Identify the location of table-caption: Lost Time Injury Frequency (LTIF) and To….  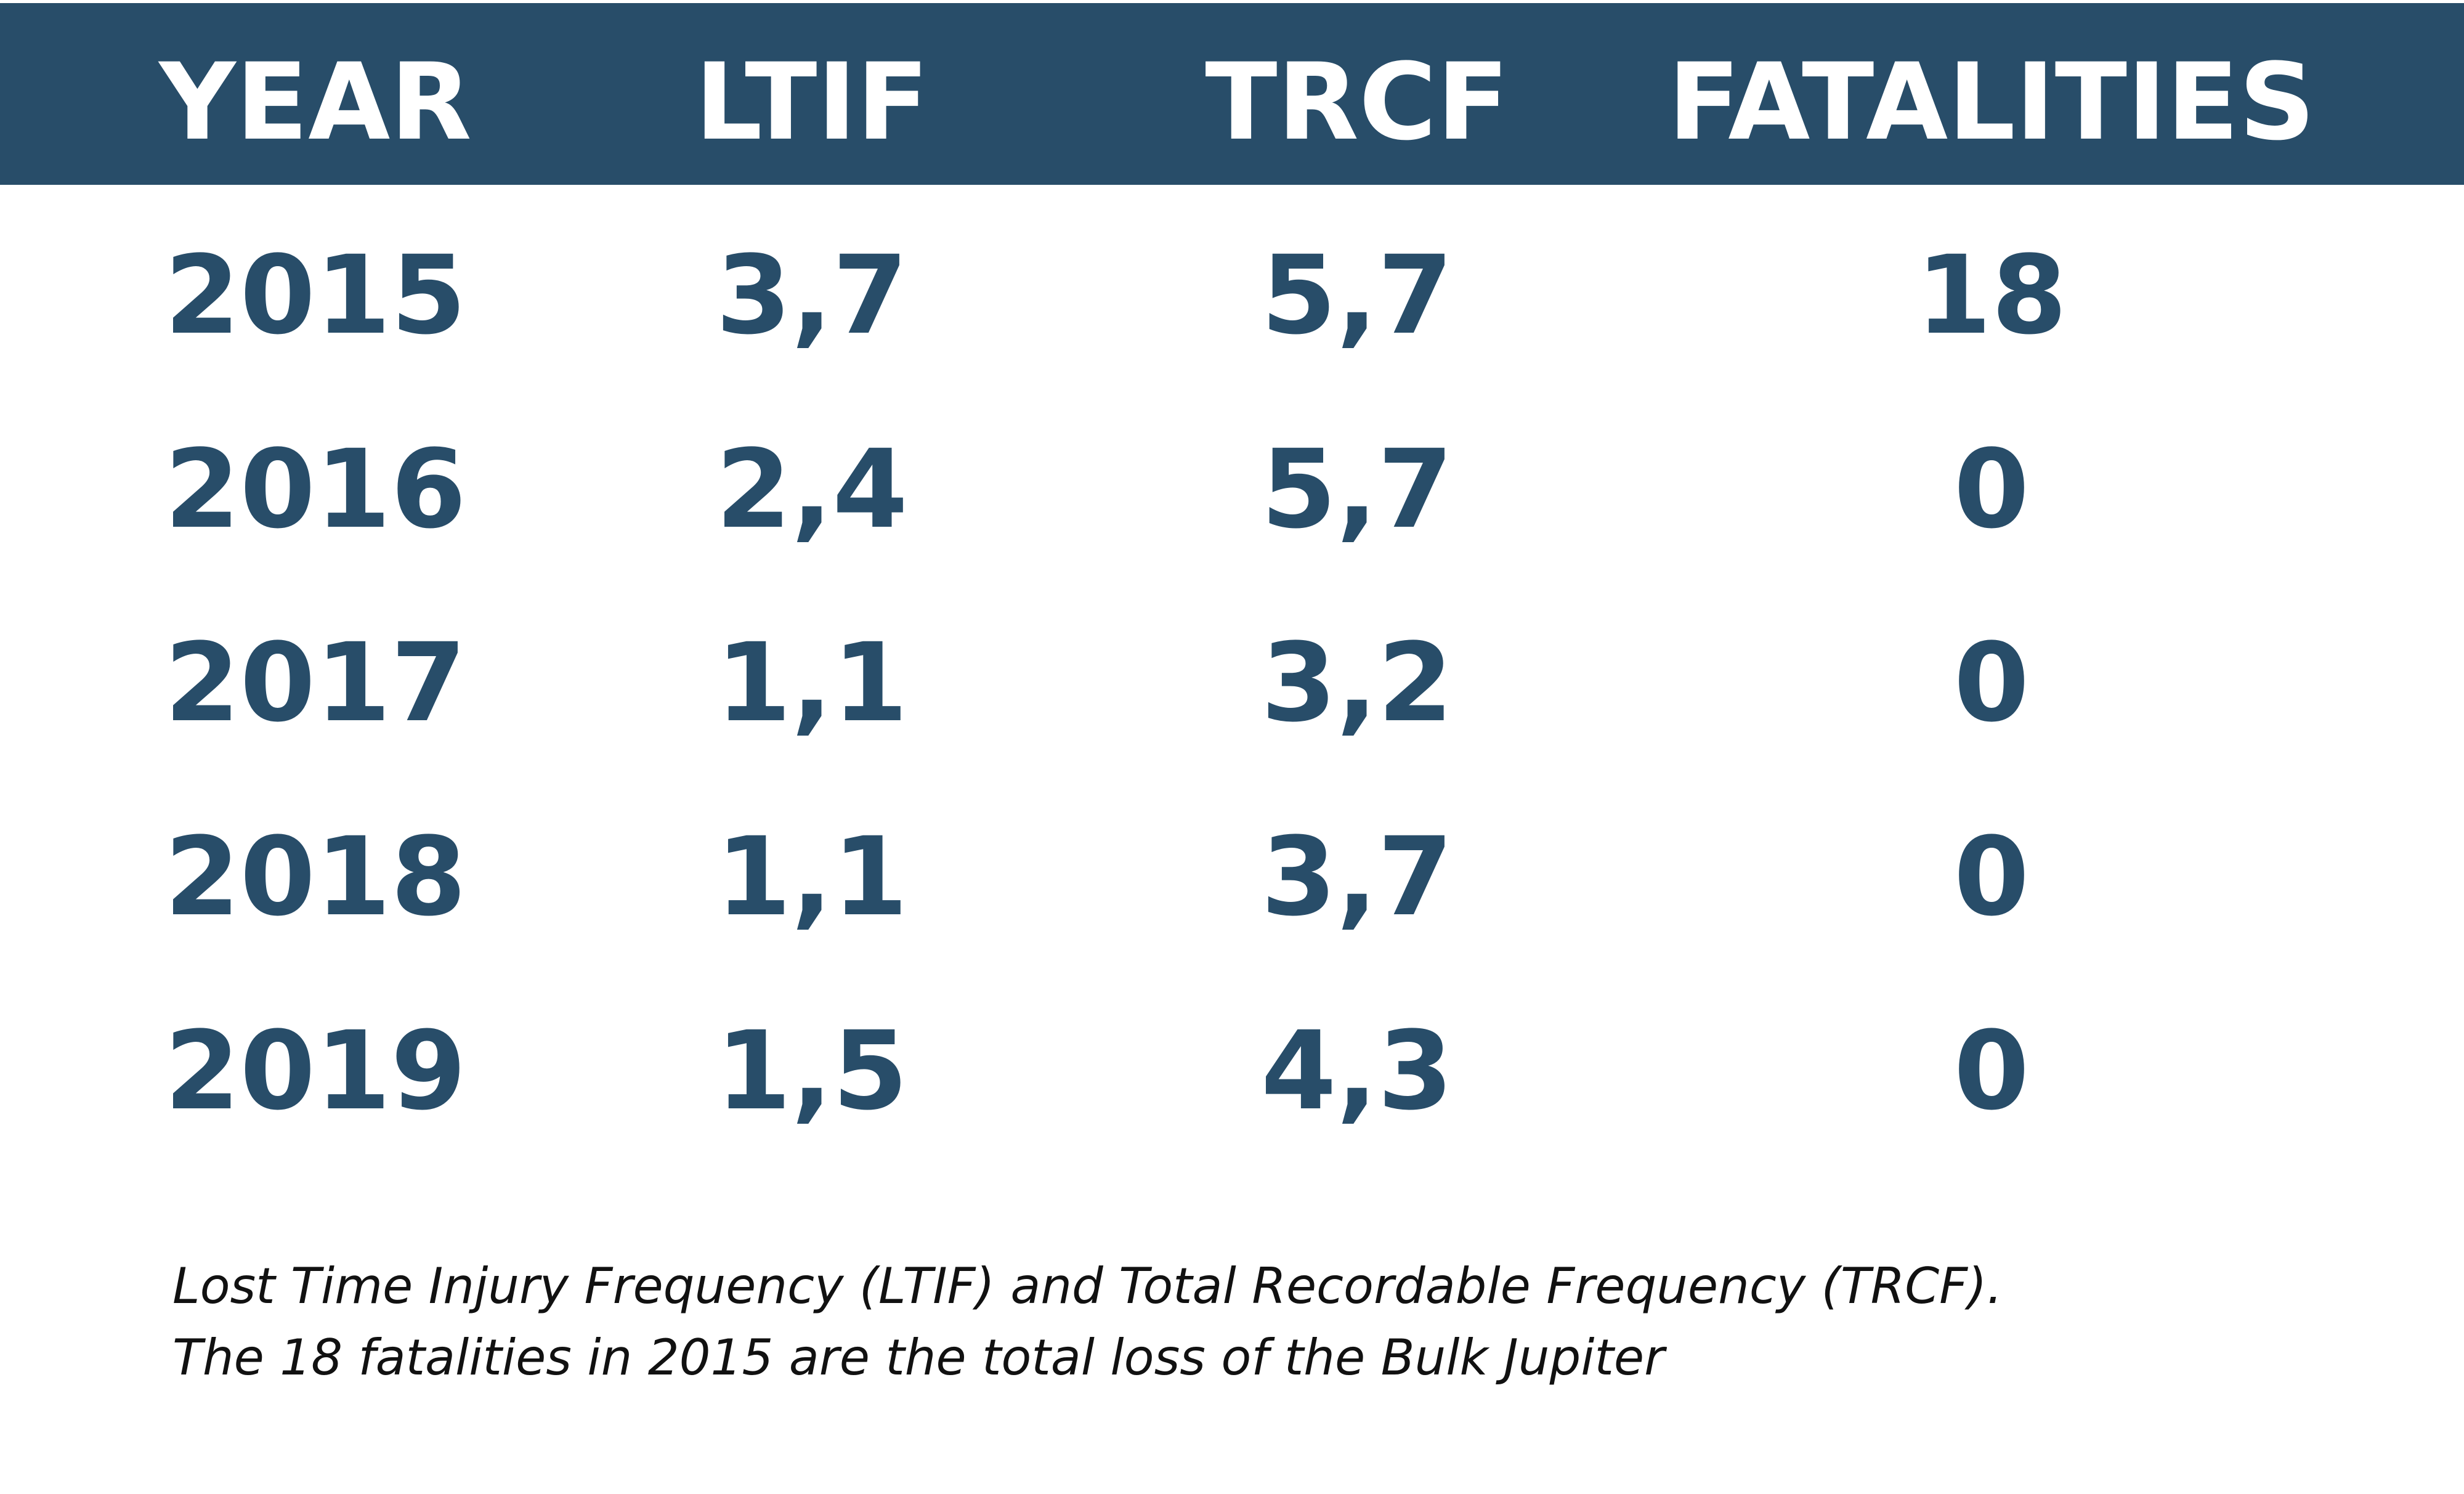
(1250, 1323).